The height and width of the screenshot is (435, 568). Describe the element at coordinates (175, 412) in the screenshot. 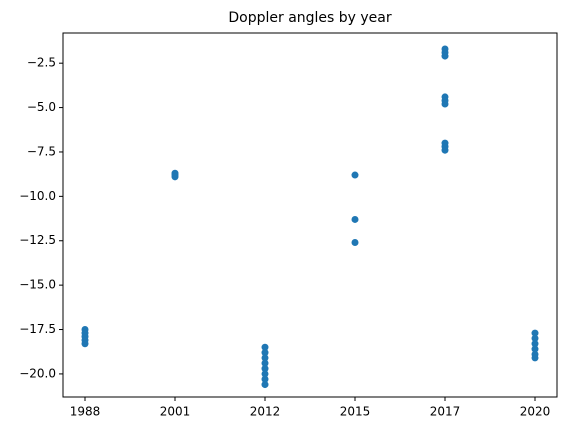

I see `x-tick-label: 2001` at that location.